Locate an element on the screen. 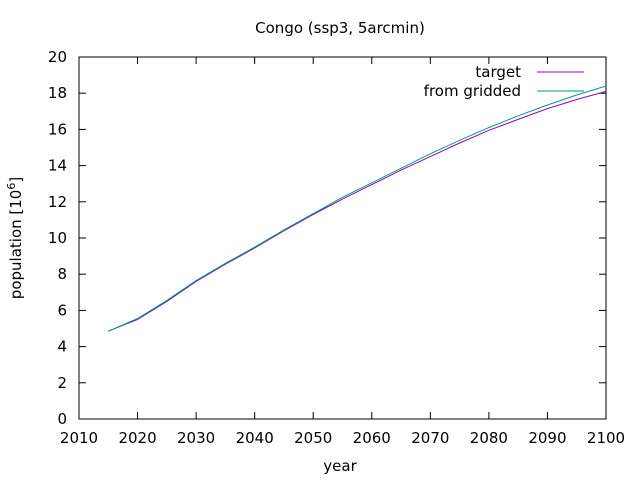 This screenshot has width=640, height=480. y-tick-label: 2 is located at coordinates (62, 383).